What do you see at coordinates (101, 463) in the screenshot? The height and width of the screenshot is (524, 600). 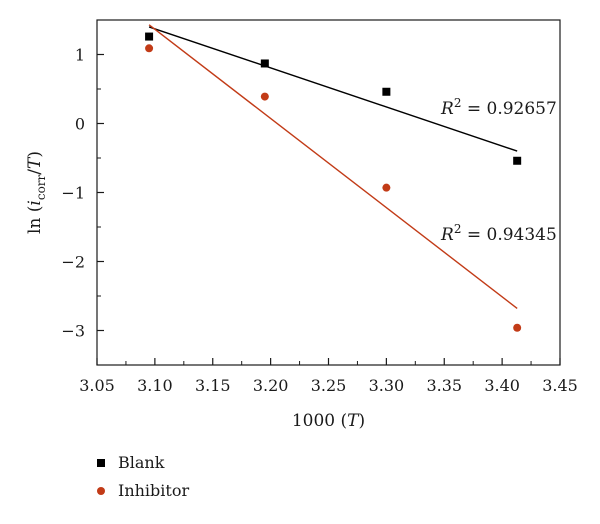 I see `legend-marker-blank` at bounding box center [101, 463].